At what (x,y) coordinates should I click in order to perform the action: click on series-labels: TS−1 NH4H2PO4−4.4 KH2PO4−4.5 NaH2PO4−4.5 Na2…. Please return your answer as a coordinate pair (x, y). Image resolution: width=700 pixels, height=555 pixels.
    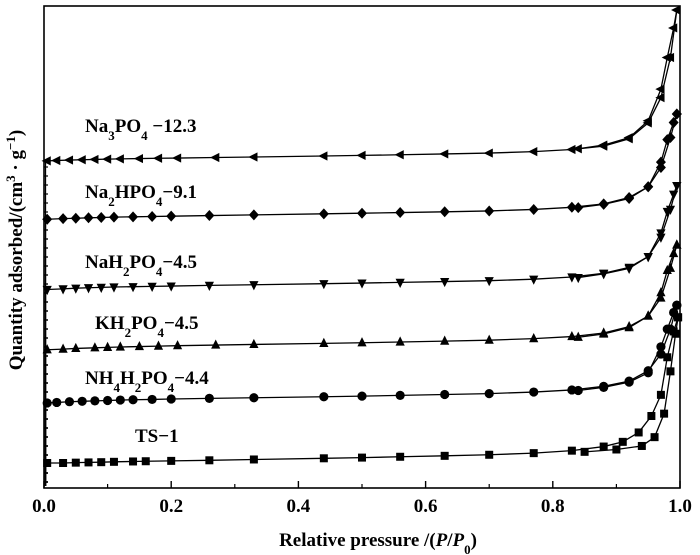
    Looking at the image, I should click on (147, 281).